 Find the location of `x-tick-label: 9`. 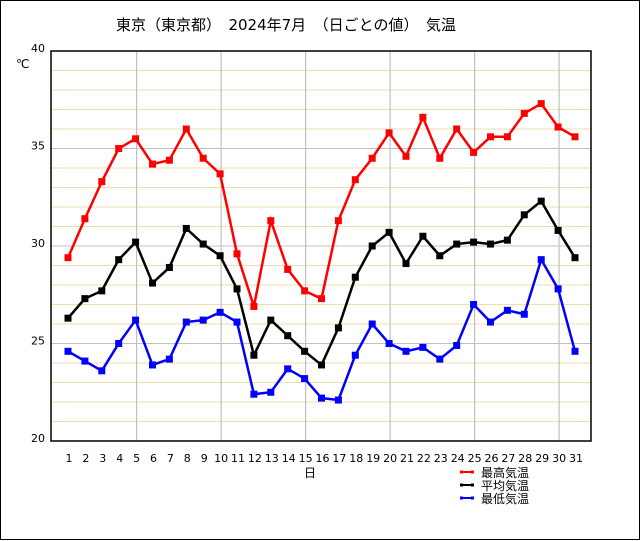

x-tick-label: 9 is located at coordinates (204, 458).